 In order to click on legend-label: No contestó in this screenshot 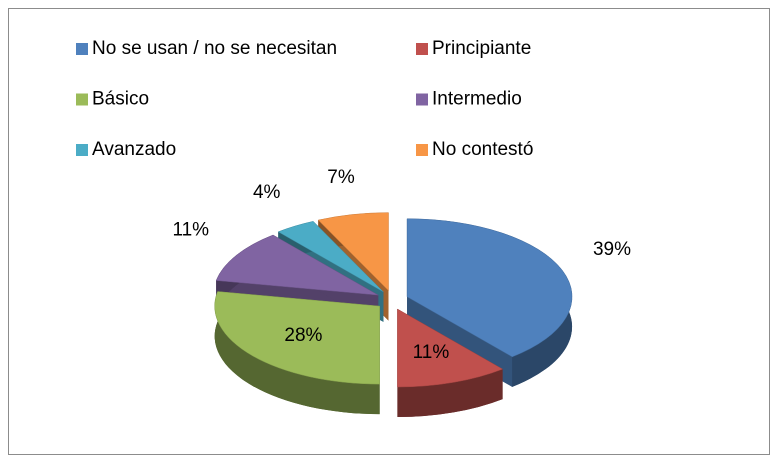, I will do `click(482, 149)`.